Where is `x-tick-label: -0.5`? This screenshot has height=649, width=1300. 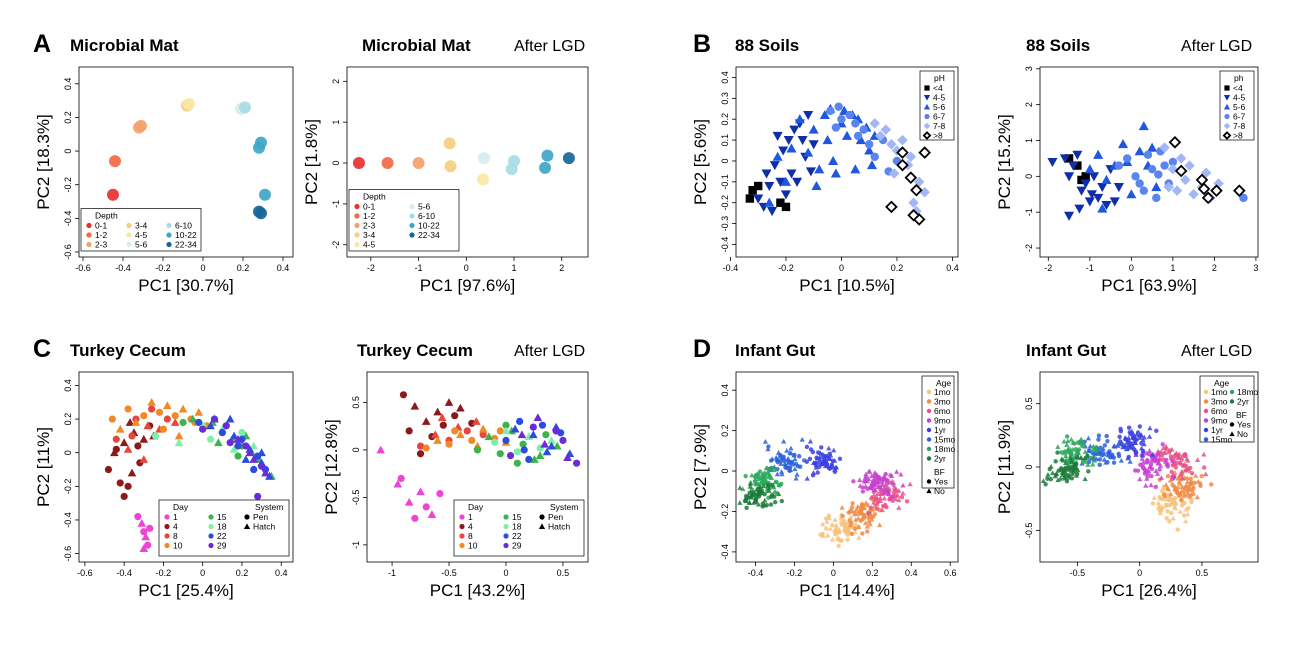
x-tick-label: -0.5 is located at coordinates (1078, 573).